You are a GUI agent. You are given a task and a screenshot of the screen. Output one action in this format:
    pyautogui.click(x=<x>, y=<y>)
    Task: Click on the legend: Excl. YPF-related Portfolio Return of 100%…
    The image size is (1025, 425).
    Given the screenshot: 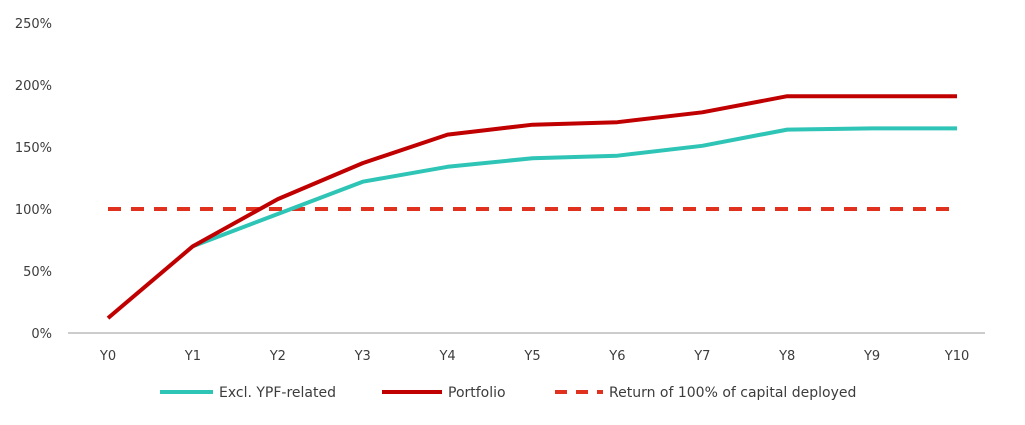 What is the action you would take?
    pyautogui.click(x=508, y=393)
    